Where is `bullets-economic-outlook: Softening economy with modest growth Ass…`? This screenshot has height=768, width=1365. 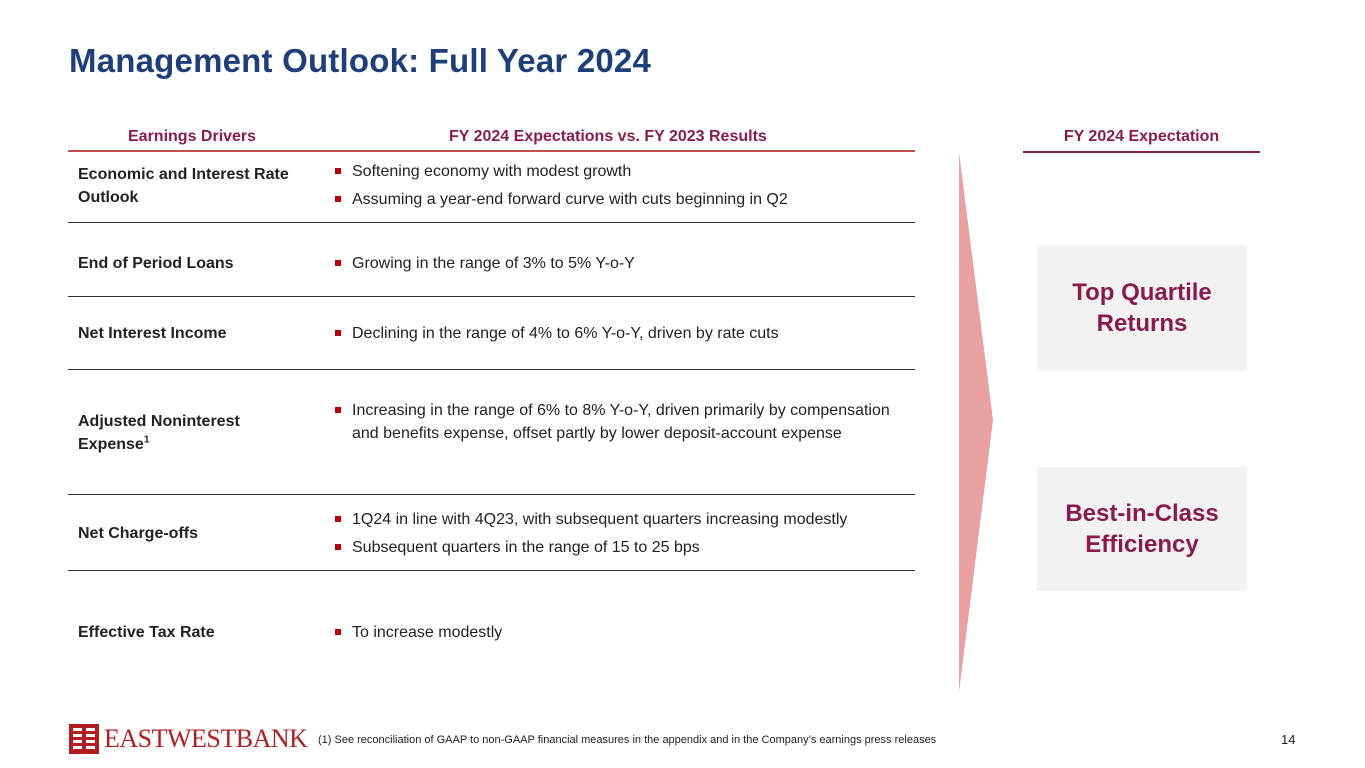
bullets-economic-outlook: Softening economy with modest growth Ass… is located at coordinates (614, 188).